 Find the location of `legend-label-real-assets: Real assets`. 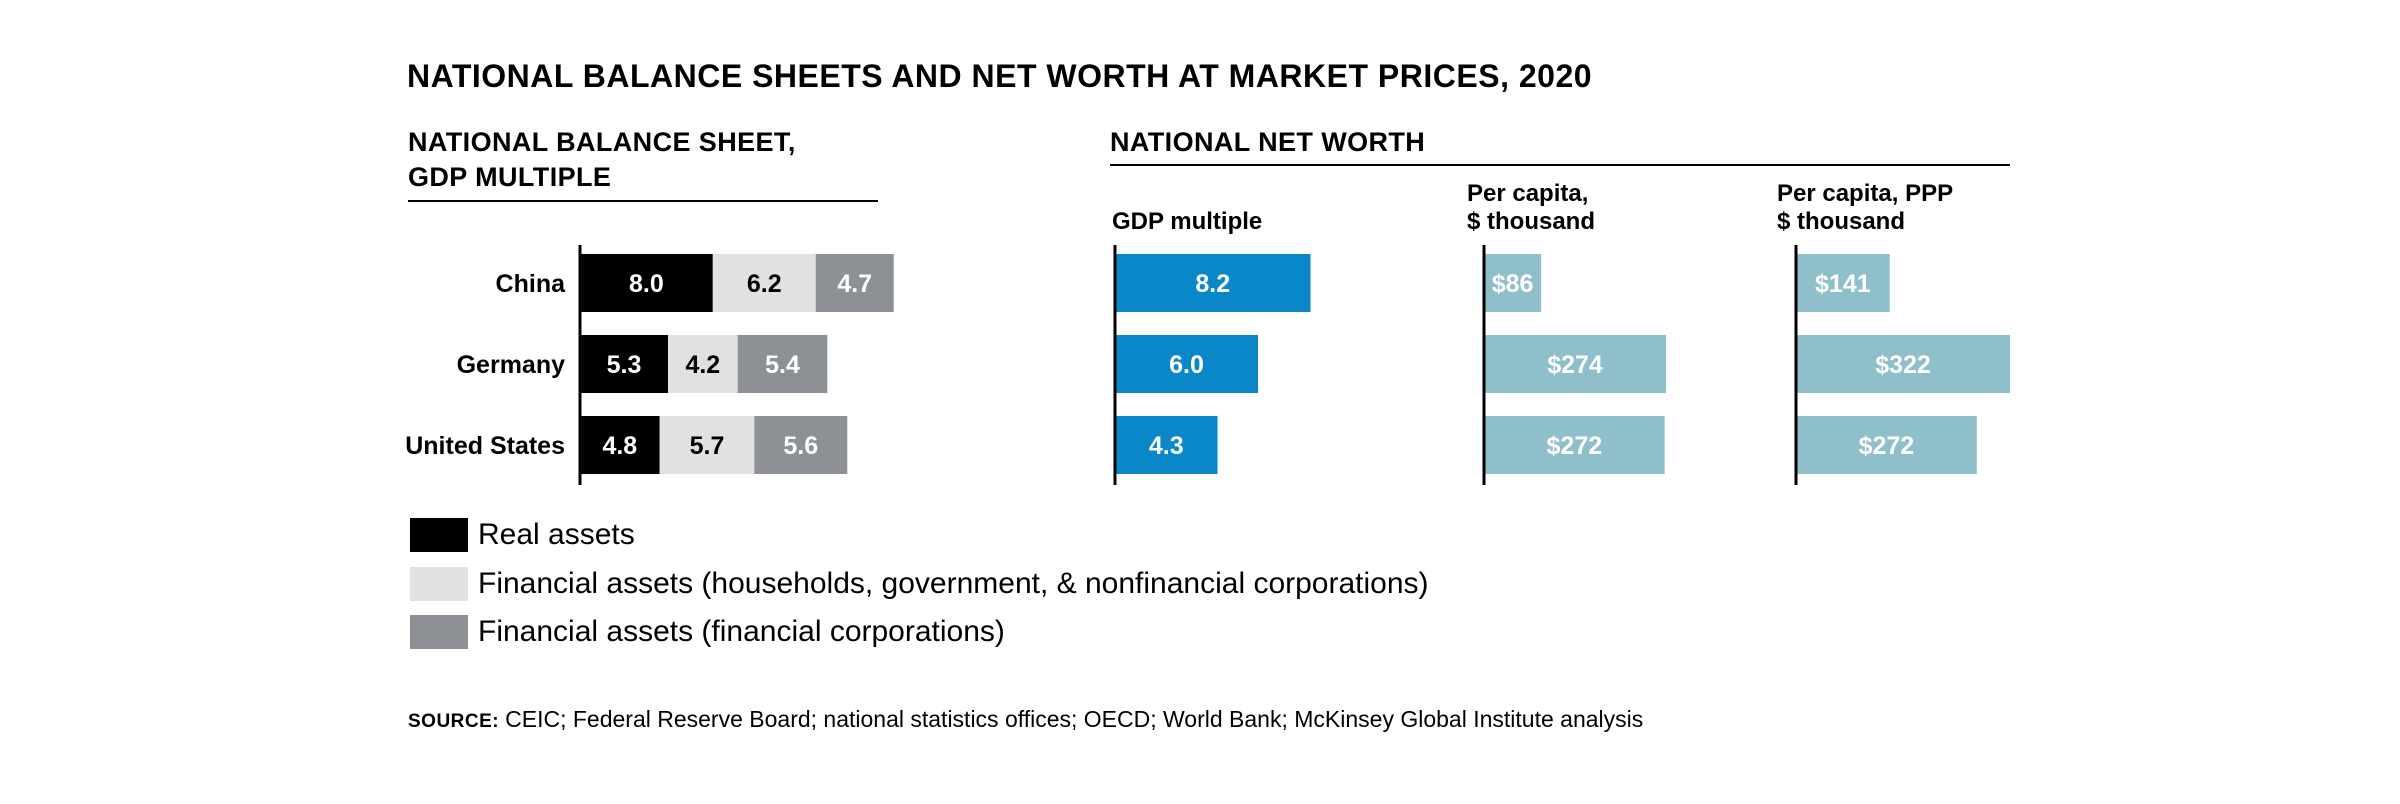

legend-label-real-assets: Real assets is located at coordinates (556, 534).